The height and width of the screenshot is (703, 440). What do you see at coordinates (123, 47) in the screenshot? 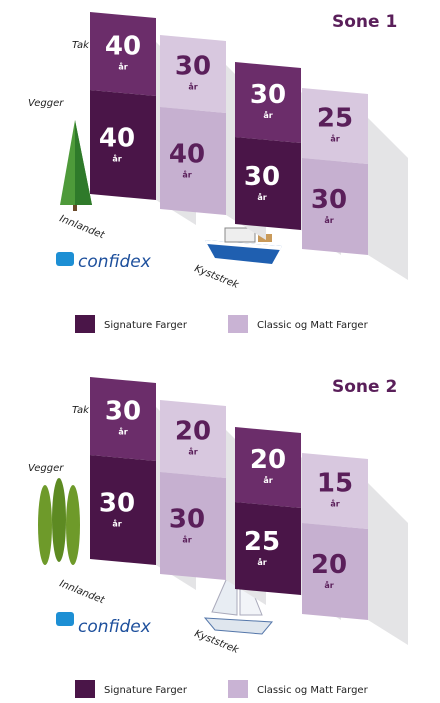
I see `roof-years: 40` at bounding box center [123, 47].